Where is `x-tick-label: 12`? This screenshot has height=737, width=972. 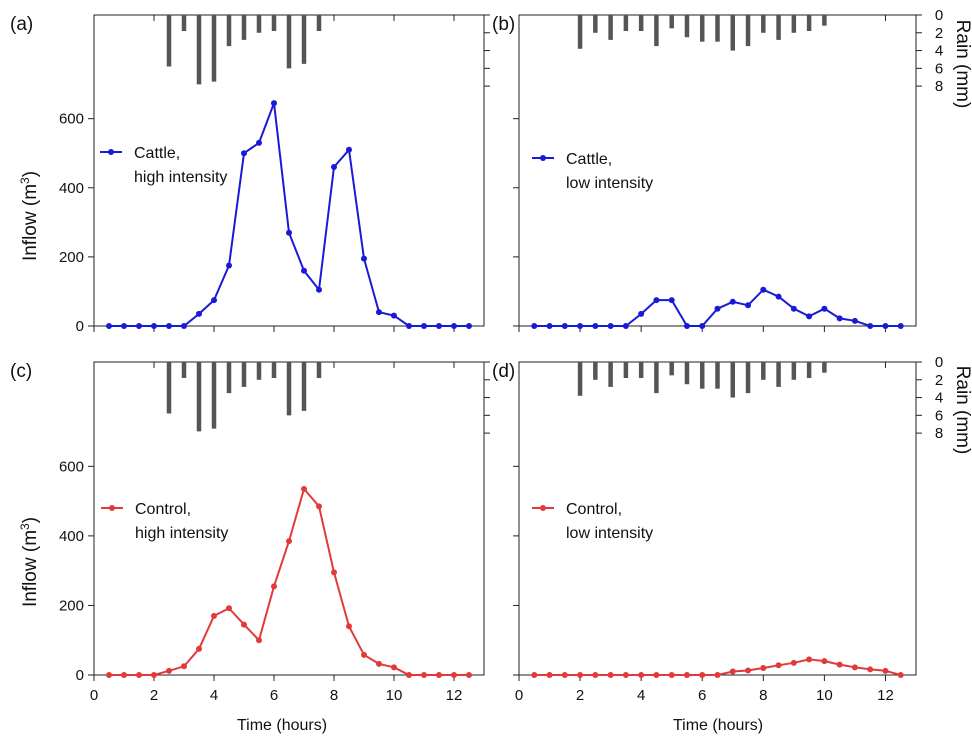 x-tick-label: 12 is located at coordinates (885, 695).